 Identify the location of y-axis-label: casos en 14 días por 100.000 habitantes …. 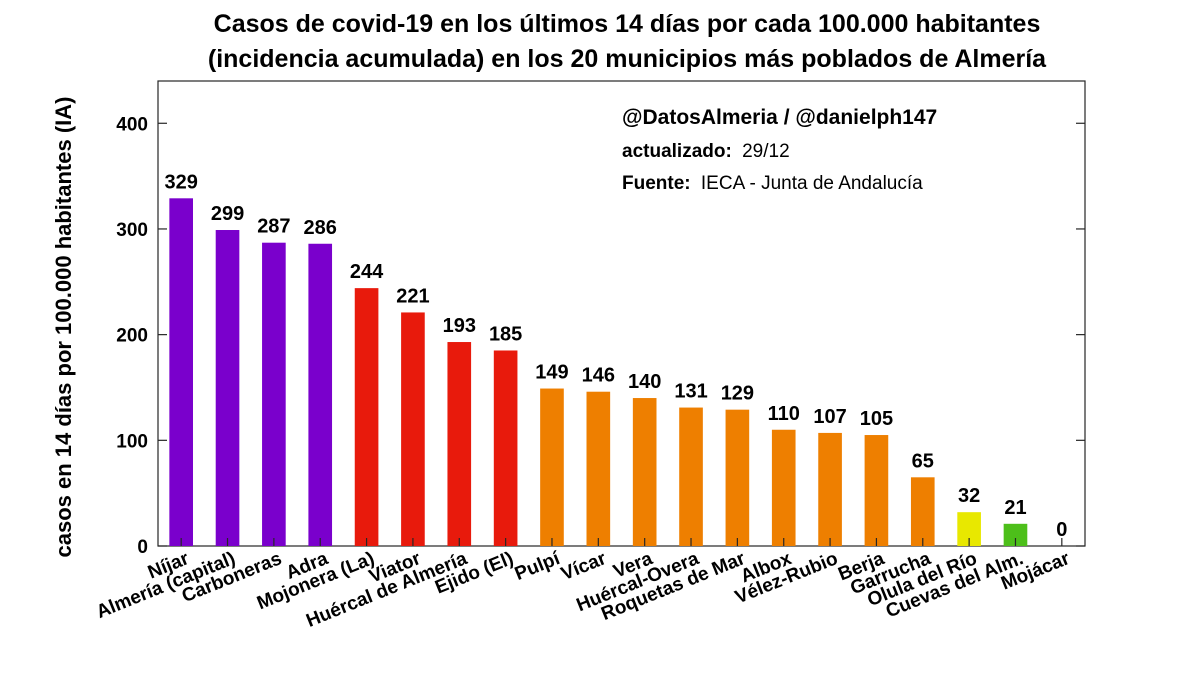
(63, 327).